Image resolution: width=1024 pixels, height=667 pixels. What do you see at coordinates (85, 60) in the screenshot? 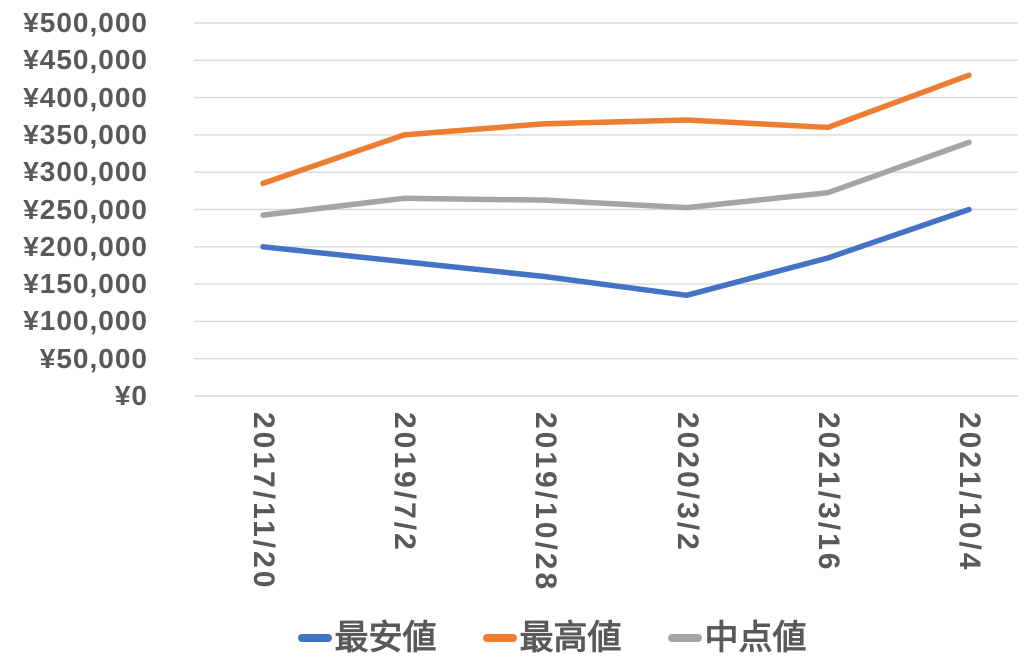
I see `y-axis-tick-label: ¥450,000` at bounding box center [85, 60].